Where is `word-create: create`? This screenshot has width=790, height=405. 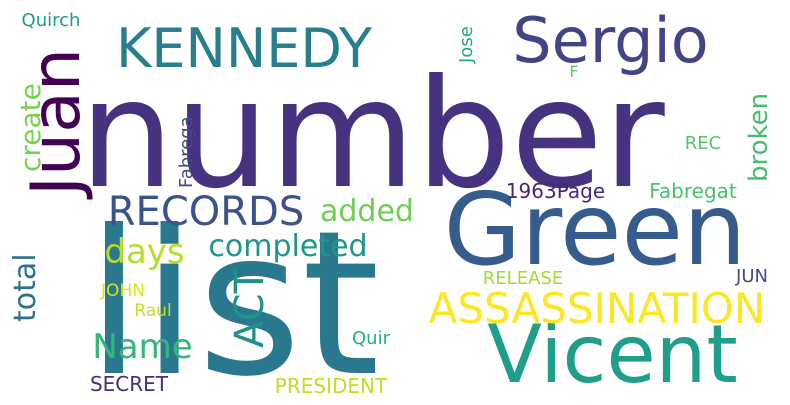 word-create: create is located at coordinates (30, 128).